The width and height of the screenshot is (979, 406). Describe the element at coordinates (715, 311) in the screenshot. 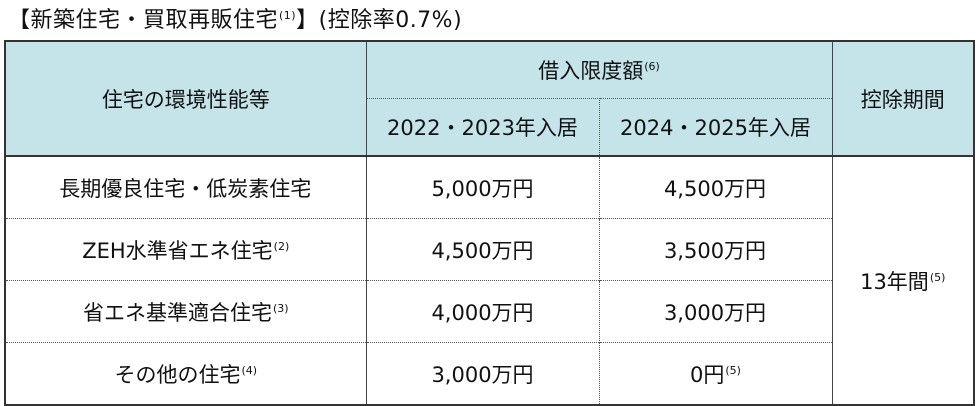

I see `row-limit-2024: 3,000万円` at that location.